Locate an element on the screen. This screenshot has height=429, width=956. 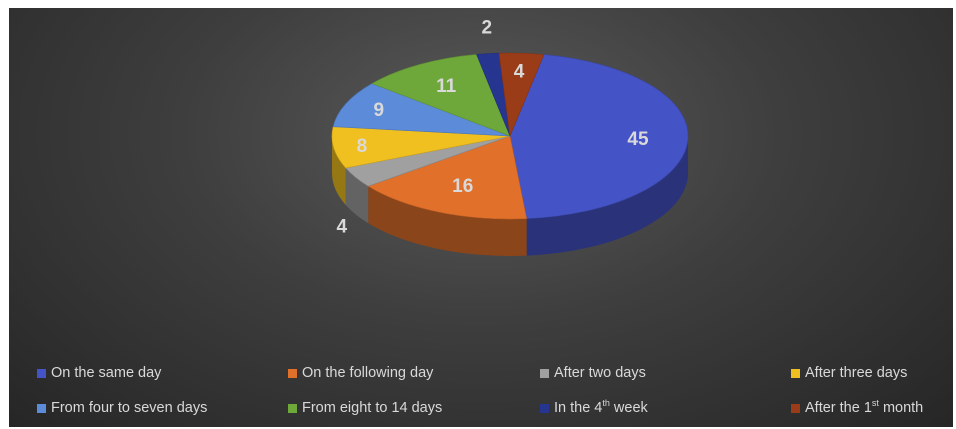
legend-item-four-to-seven: From four to seven days is located at coordinates (122, 408).